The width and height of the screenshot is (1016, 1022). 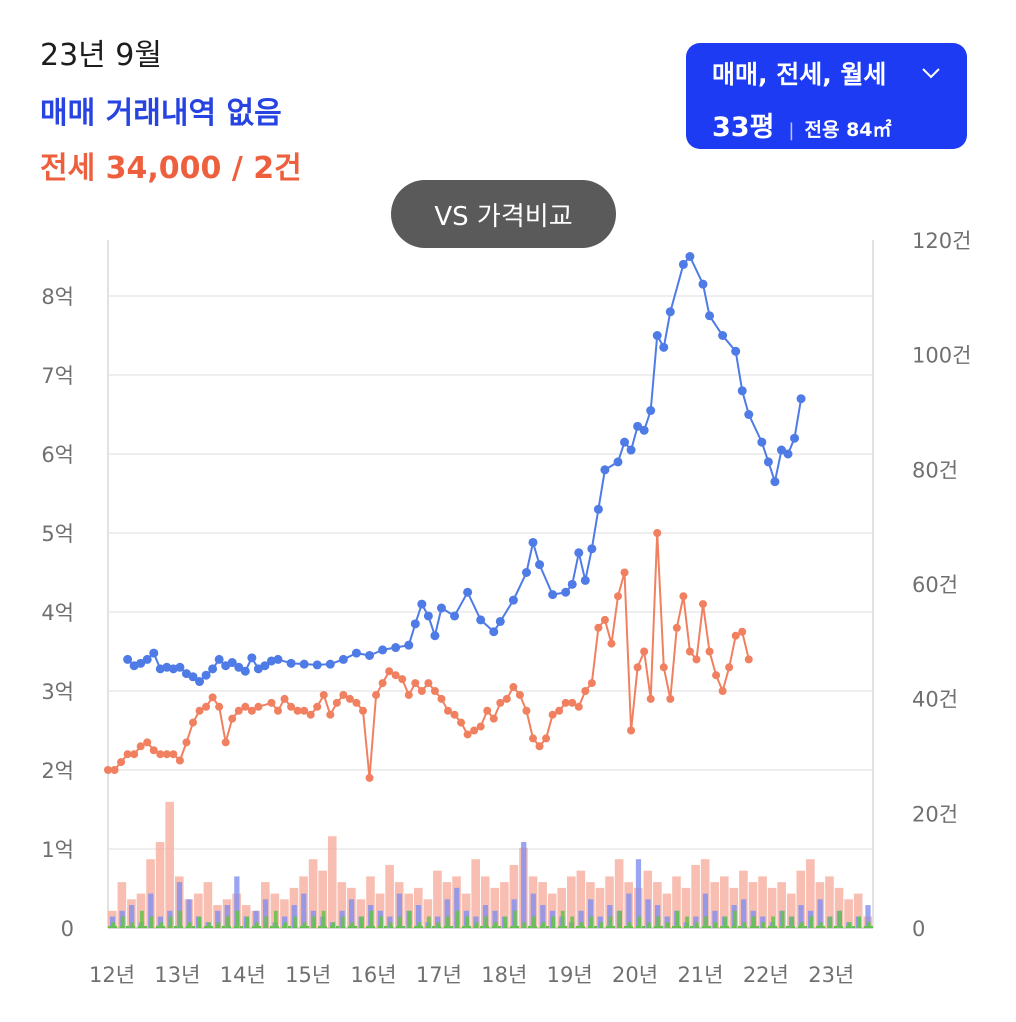 I want to click on x-tick-label: 22년, so click(x=766, y=975).